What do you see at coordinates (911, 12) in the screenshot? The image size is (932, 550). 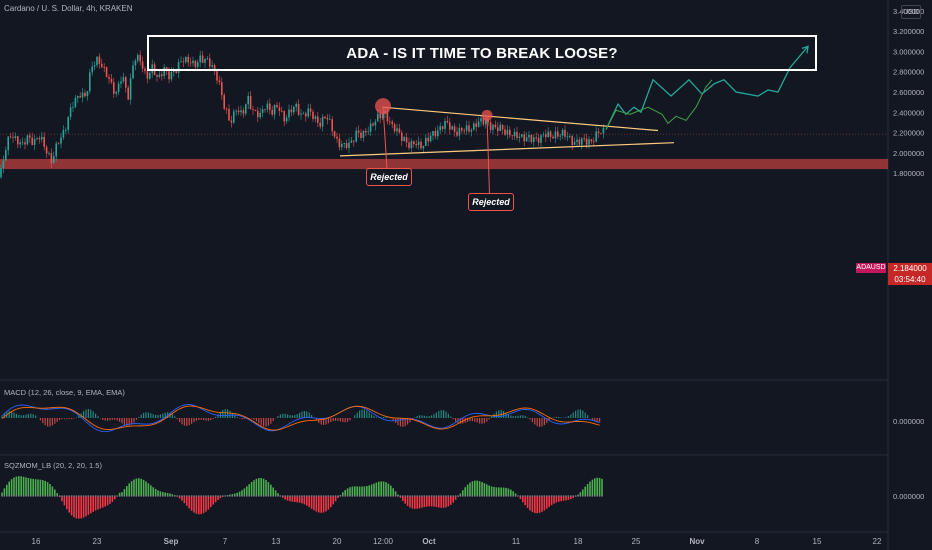 I see `currency-button: USD` at bounding box center [911, 12].